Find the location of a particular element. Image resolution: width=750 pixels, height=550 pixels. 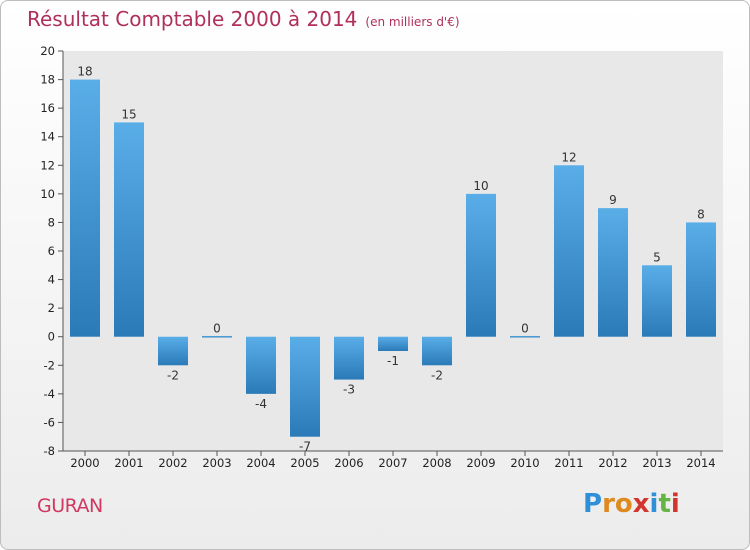

x-tick-label: 2011 is located at coordinates (568, 463).